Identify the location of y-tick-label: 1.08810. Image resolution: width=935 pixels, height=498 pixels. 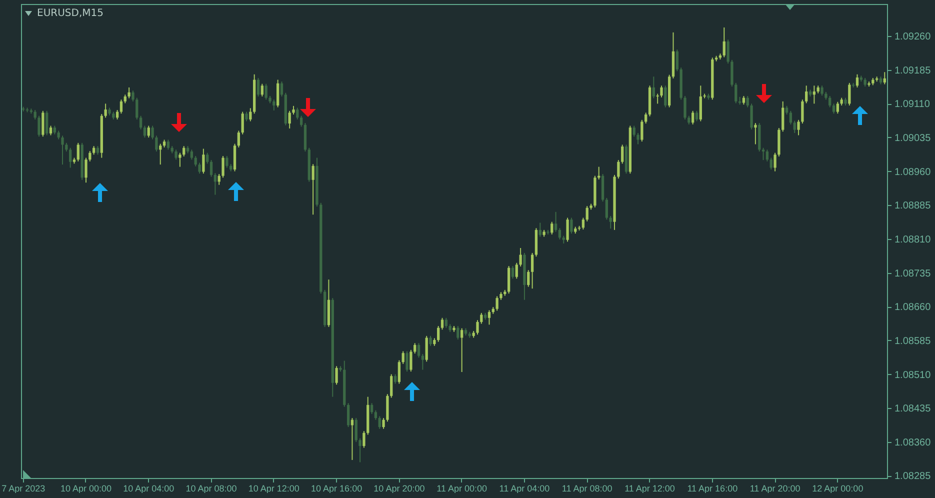
(913, 240).